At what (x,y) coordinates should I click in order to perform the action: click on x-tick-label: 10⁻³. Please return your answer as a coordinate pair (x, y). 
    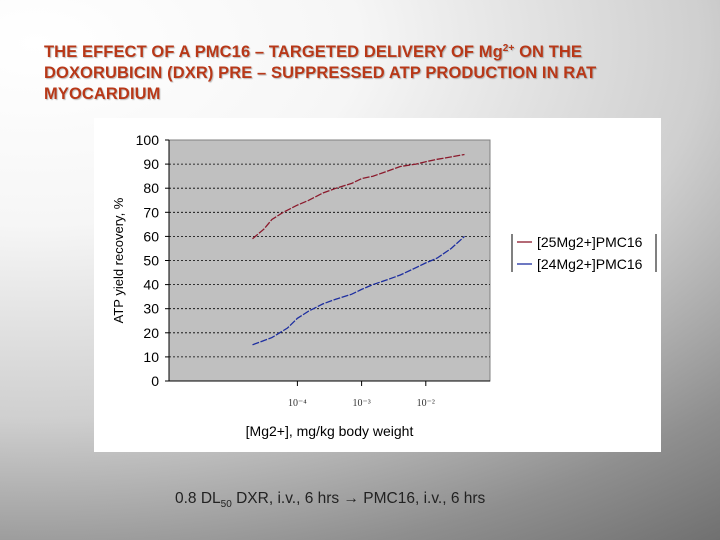
    Looking at the image, I should click on (361, 403).